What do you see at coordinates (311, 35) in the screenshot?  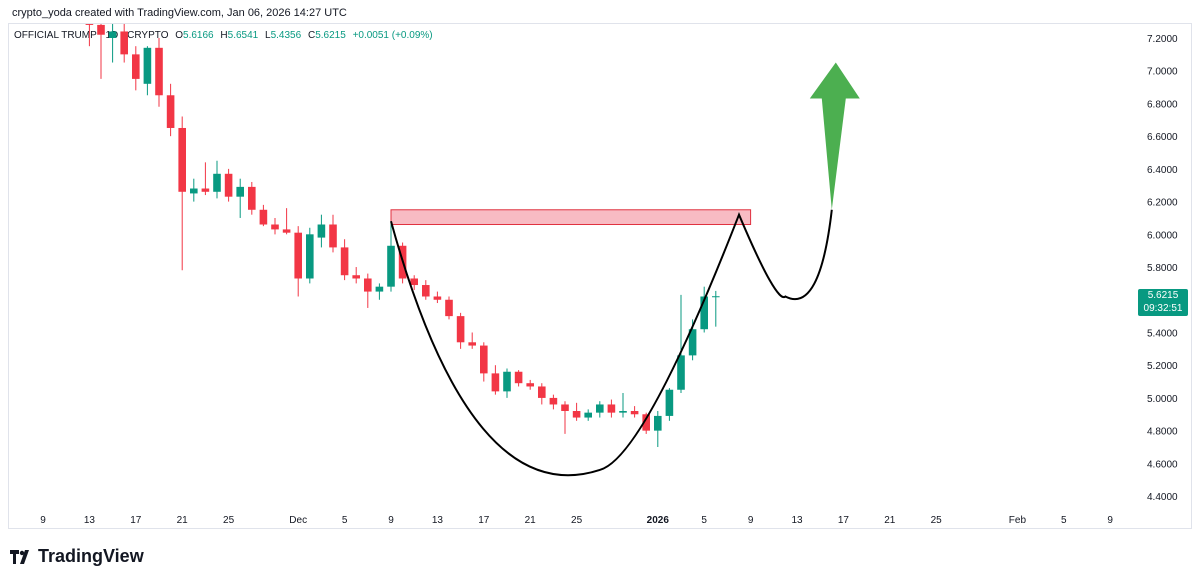 I see `close-label: C` at bounding box center [311, 35].